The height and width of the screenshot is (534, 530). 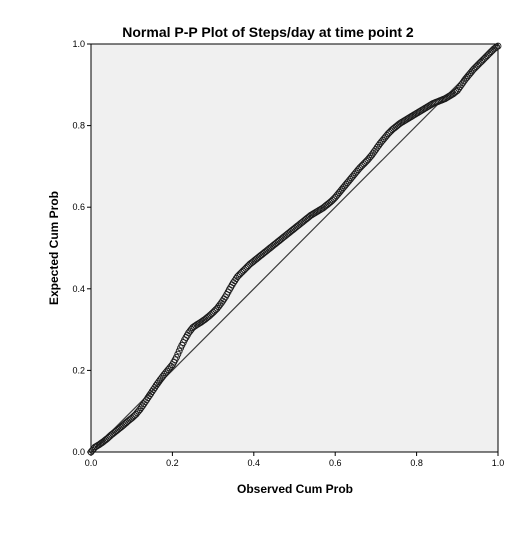 What do you see at coordinates (335, 463) in the screenshot?
I see `x-tick-label: 0.6` at bounding box center [335, 463].